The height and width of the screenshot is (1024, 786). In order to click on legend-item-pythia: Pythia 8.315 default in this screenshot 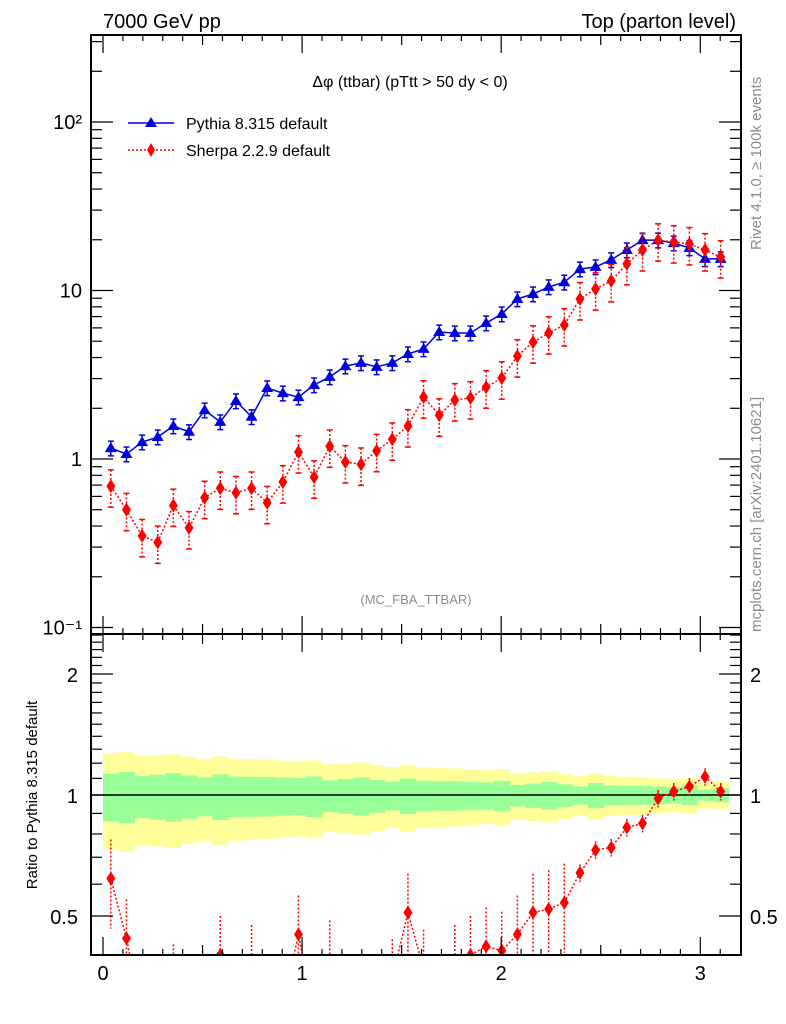, I will do `click(228, 124)`.